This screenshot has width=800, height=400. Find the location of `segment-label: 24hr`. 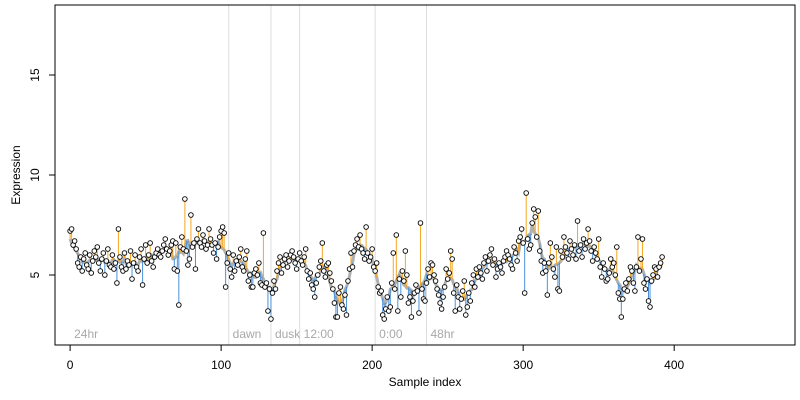

segment-label: 24hr is located at coordinates (86, 334).